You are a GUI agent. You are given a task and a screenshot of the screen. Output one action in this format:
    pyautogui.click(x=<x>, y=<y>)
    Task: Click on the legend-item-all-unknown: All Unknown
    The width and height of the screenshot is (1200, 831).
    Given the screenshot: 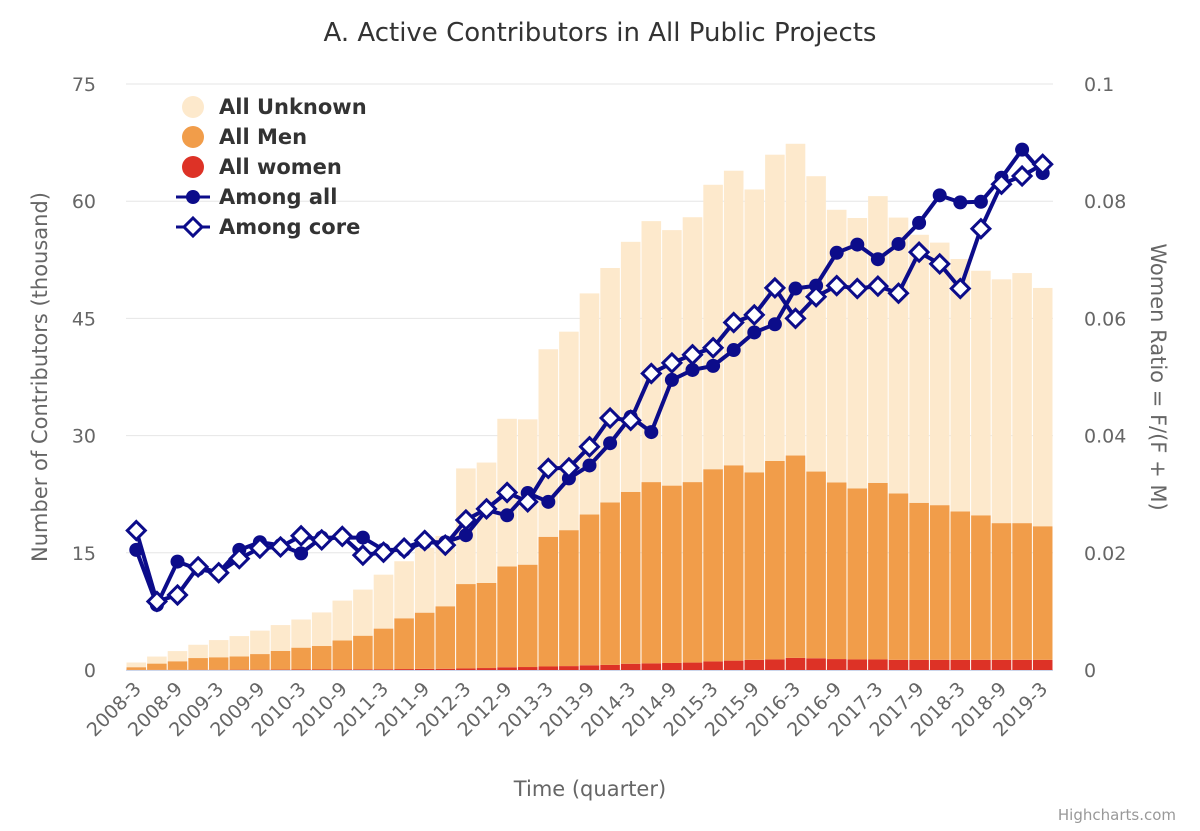 What is the action you would take?
    pyautogui.click(x=274, y=107)
    